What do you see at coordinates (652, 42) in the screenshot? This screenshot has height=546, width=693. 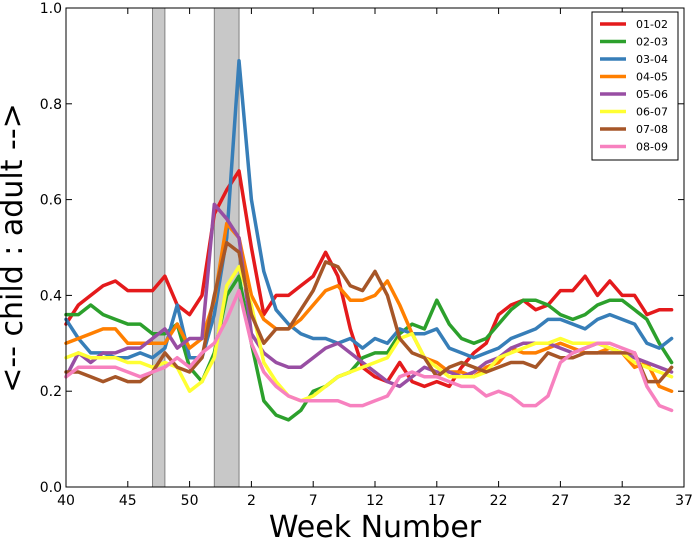 I see `legend-label-02-03: 02-03` at bounding box center [652, 42].